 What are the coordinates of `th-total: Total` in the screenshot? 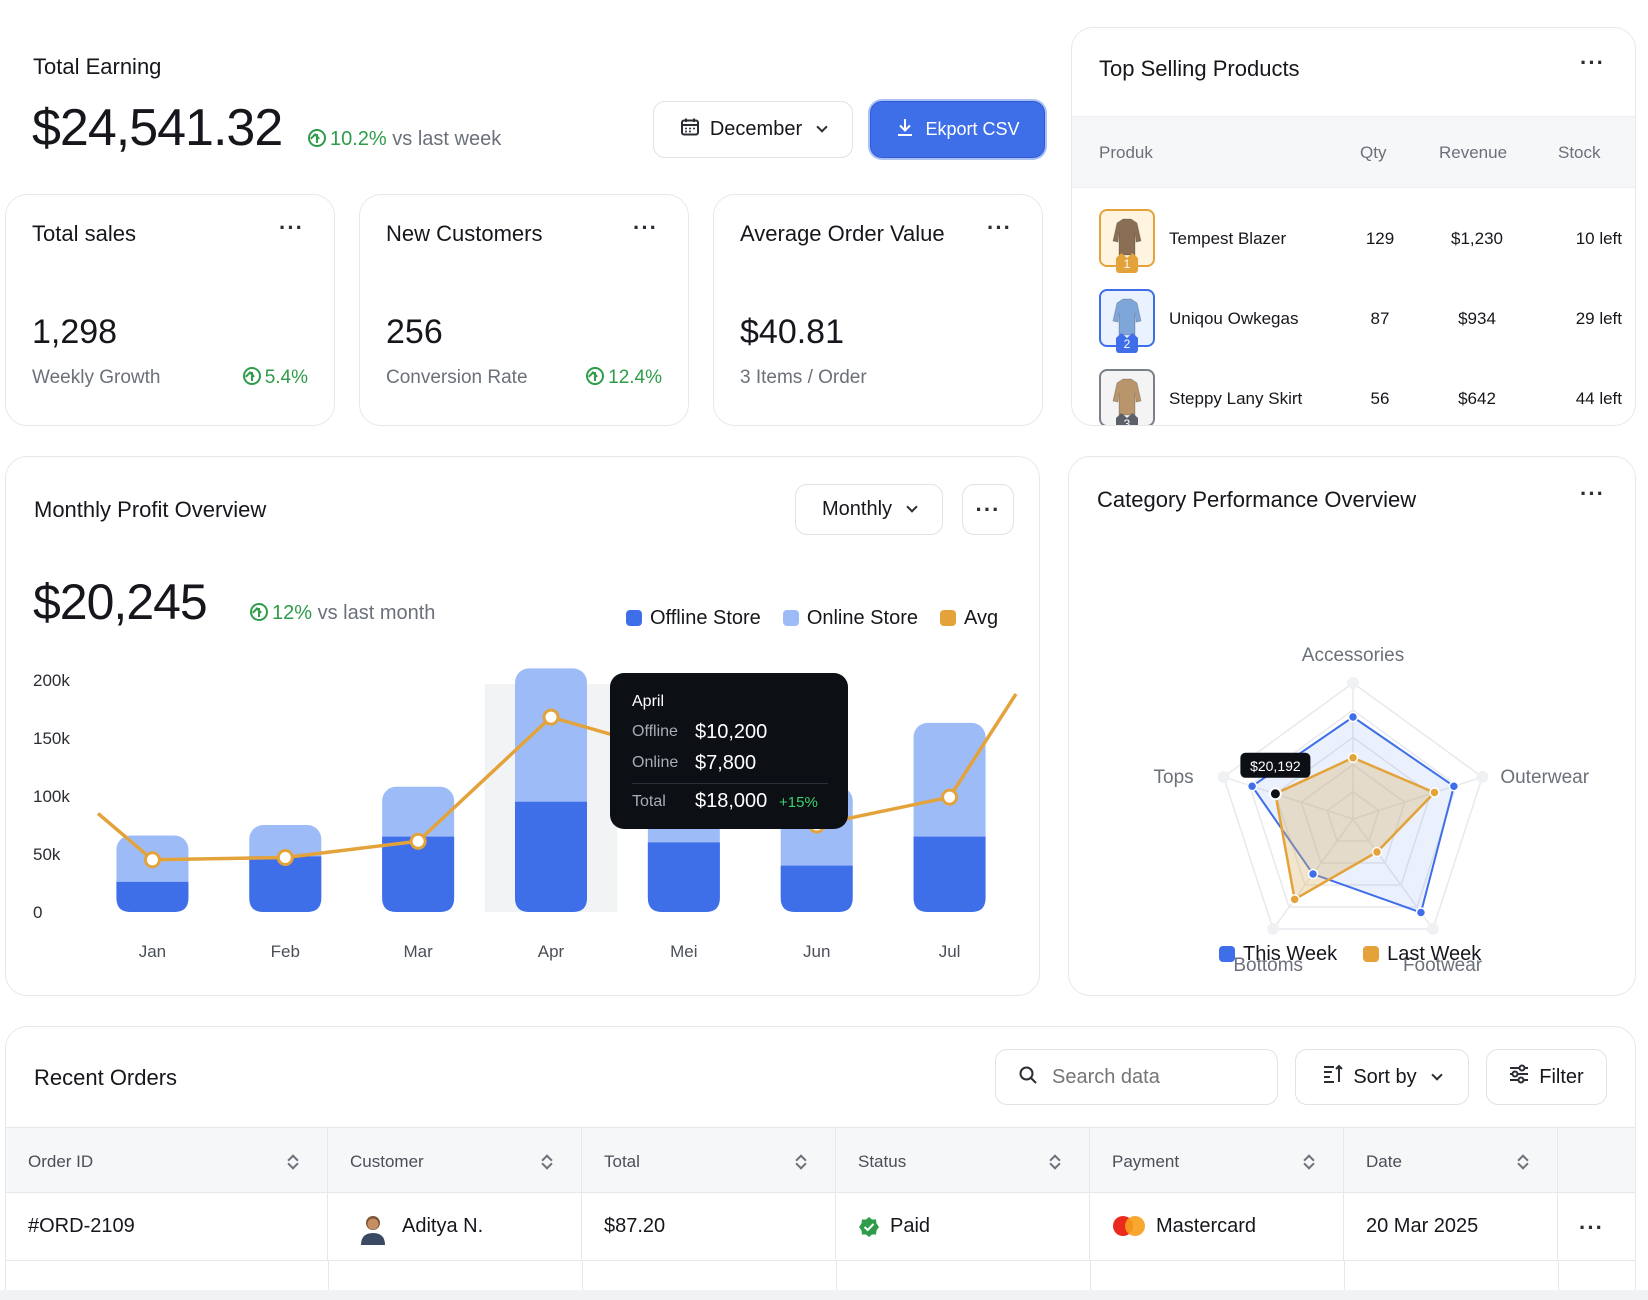 It's located at (709, 1161).